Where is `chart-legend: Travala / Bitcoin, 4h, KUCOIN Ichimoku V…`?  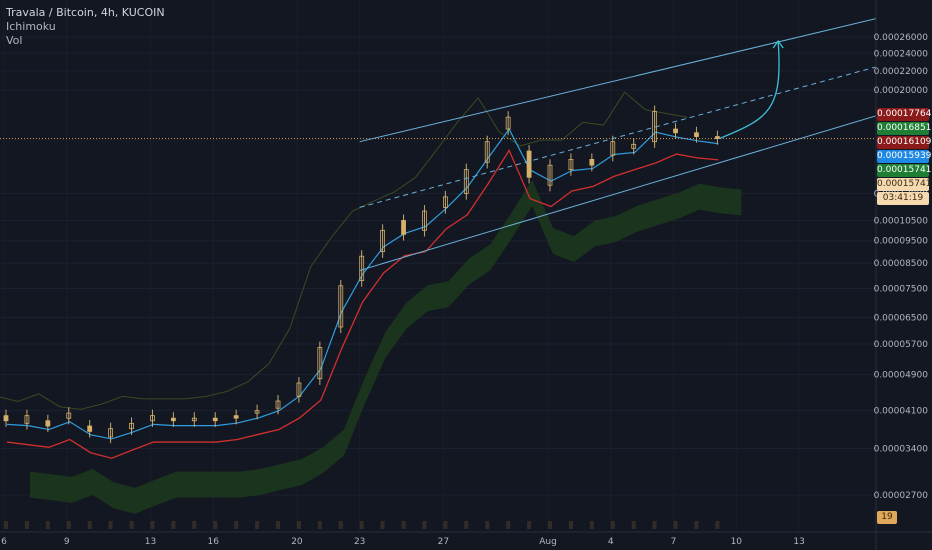 chart-legend: Travala / Bitcoin, 4h, KUCOIN Ichimoku V… is located at coordinates (85, 27).